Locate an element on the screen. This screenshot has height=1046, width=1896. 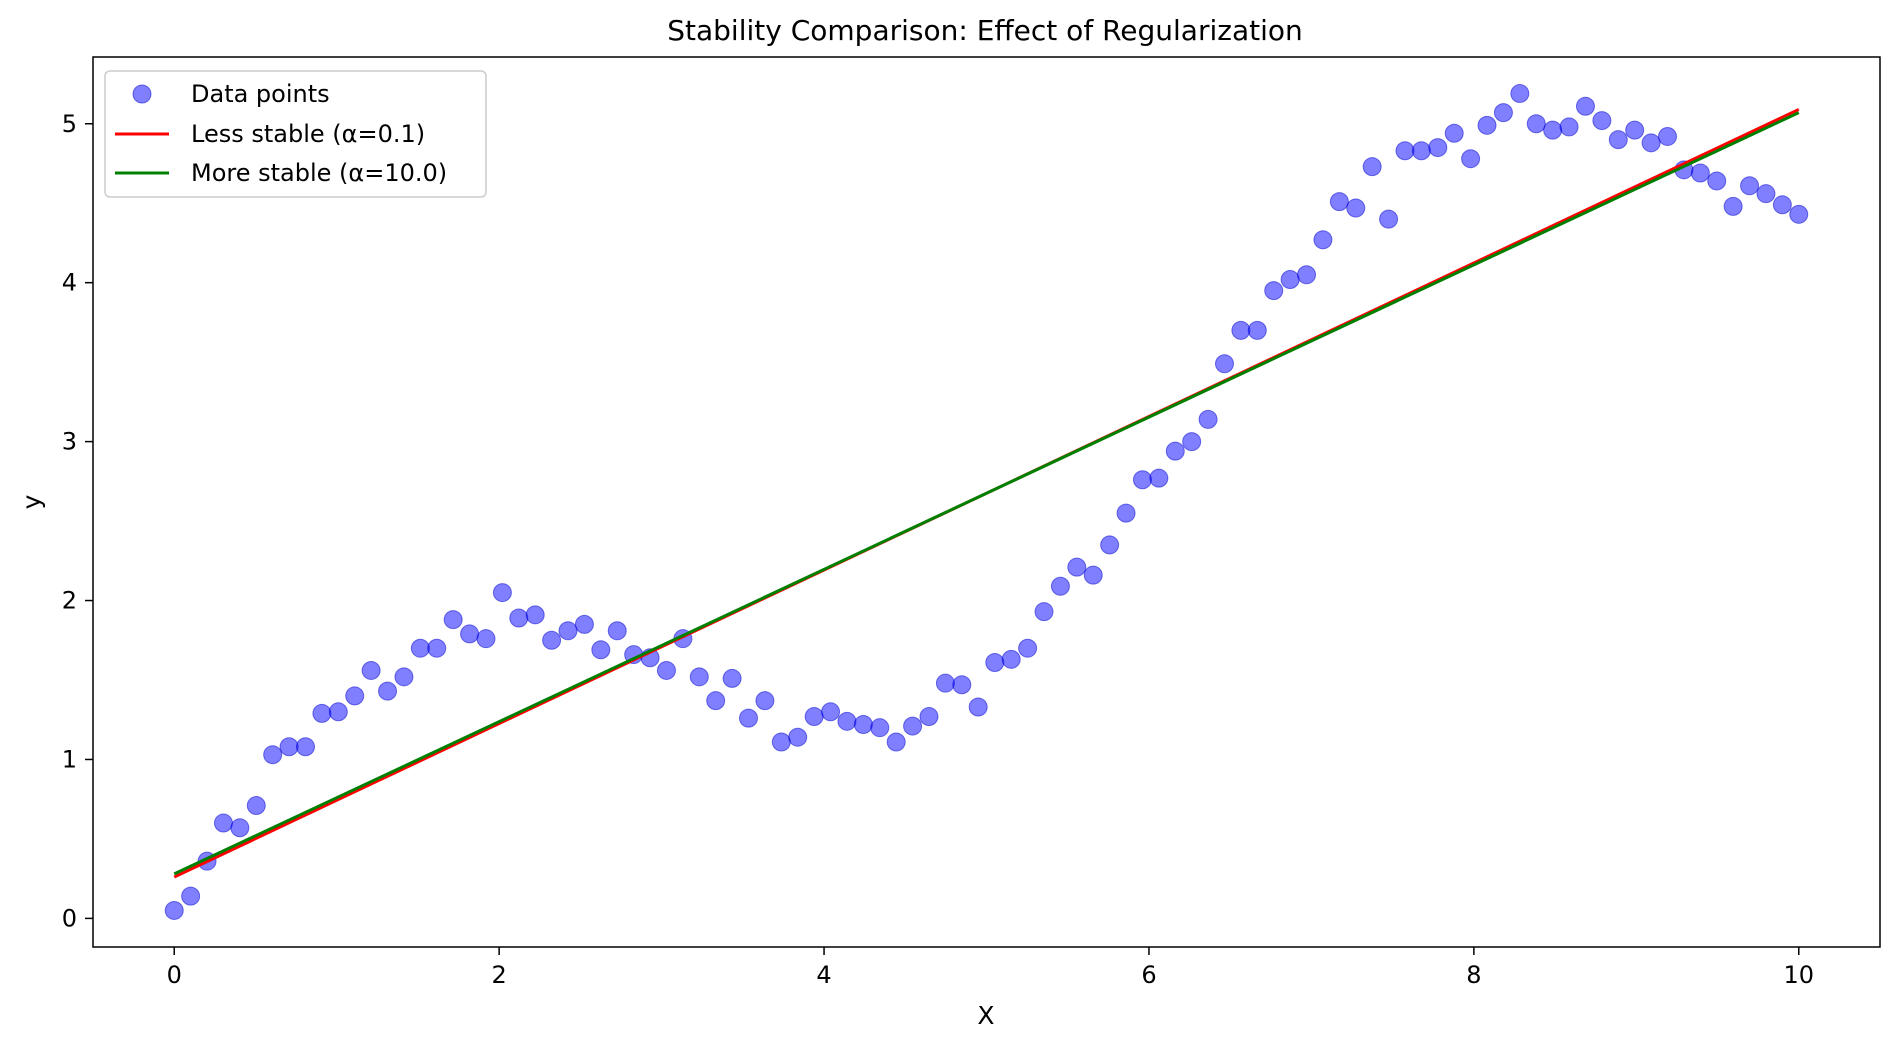
y-tick-label: 0 is located at coordinates (69, 918).